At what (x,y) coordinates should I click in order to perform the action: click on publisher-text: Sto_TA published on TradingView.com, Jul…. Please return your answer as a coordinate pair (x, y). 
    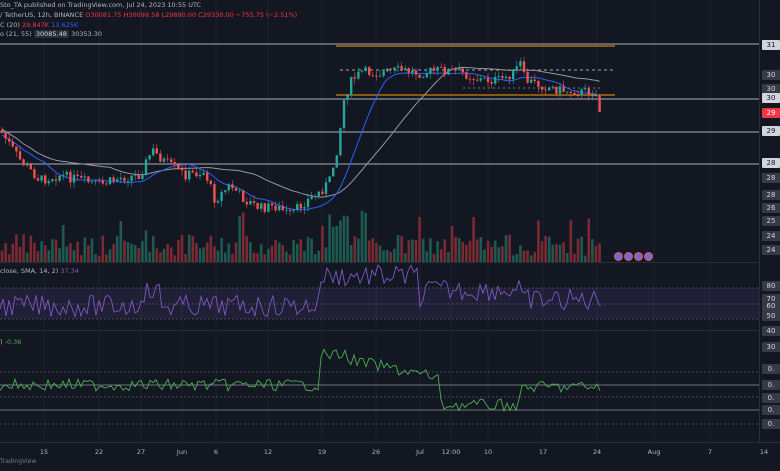
    Looking at the image, I should click on (101, 5).